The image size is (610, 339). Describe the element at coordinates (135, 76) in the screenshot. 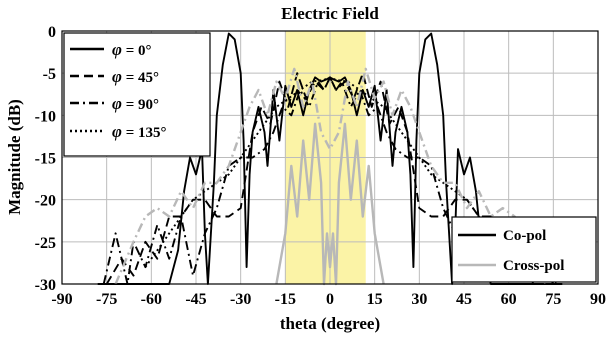

I see `phi-legend-entry-45: φ = 45°` at that location.